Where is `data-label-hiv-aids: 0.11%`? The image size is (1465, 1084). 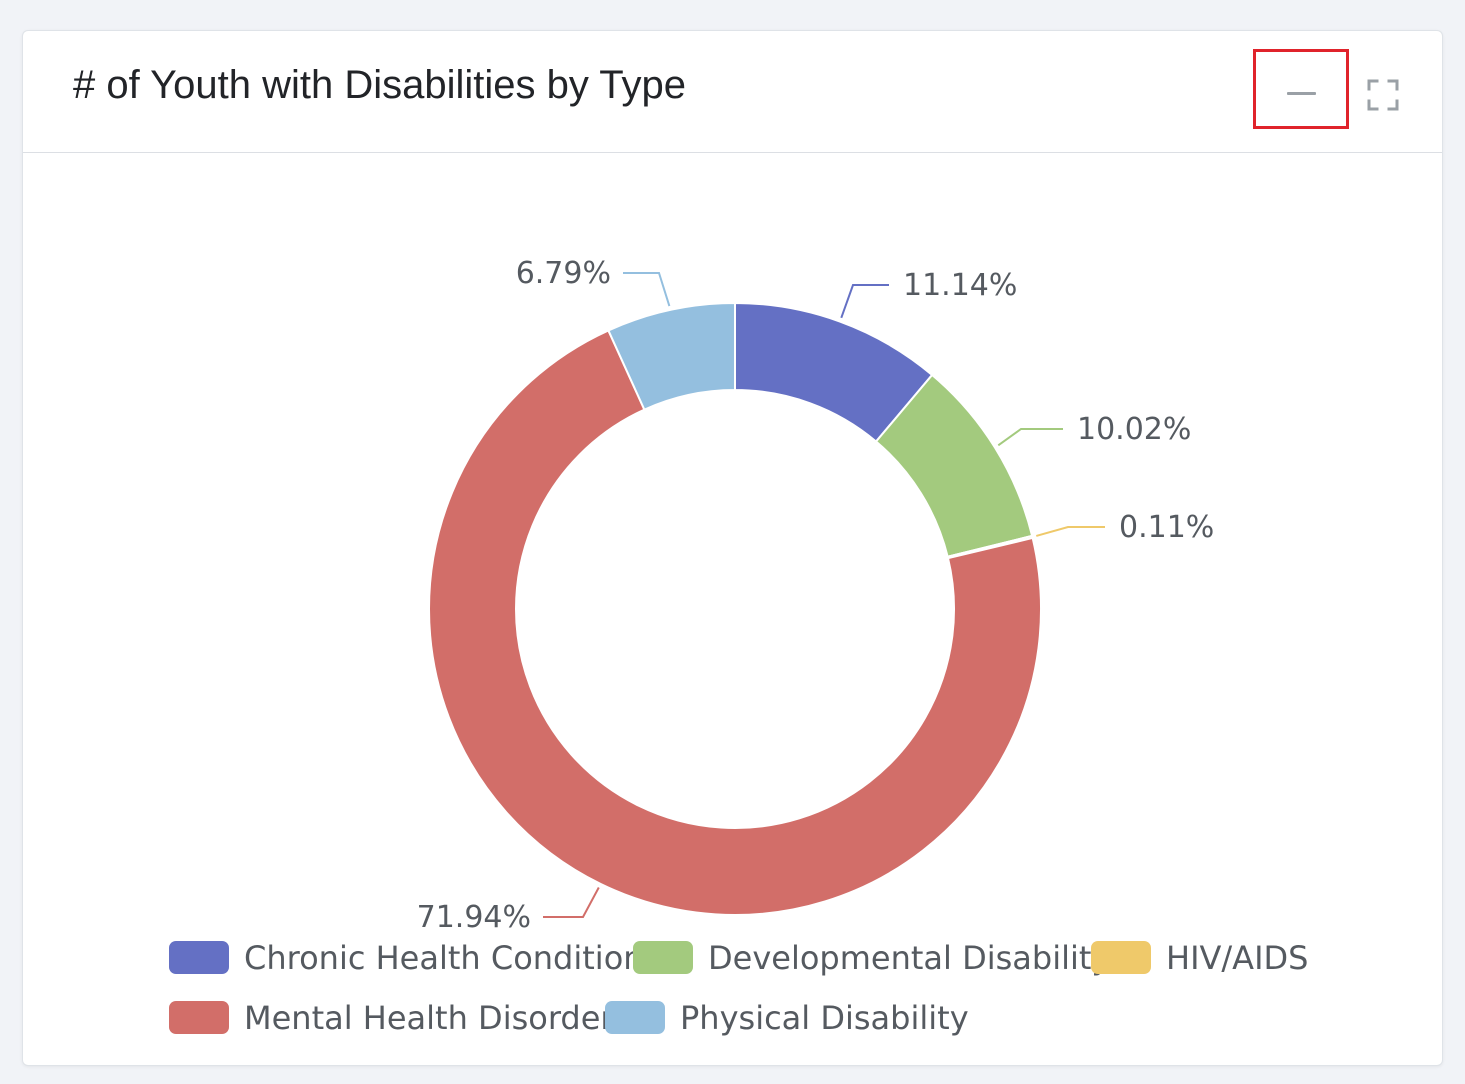
data-label-hiv-aids: 0.11% is located at coordinates (1166, 527).